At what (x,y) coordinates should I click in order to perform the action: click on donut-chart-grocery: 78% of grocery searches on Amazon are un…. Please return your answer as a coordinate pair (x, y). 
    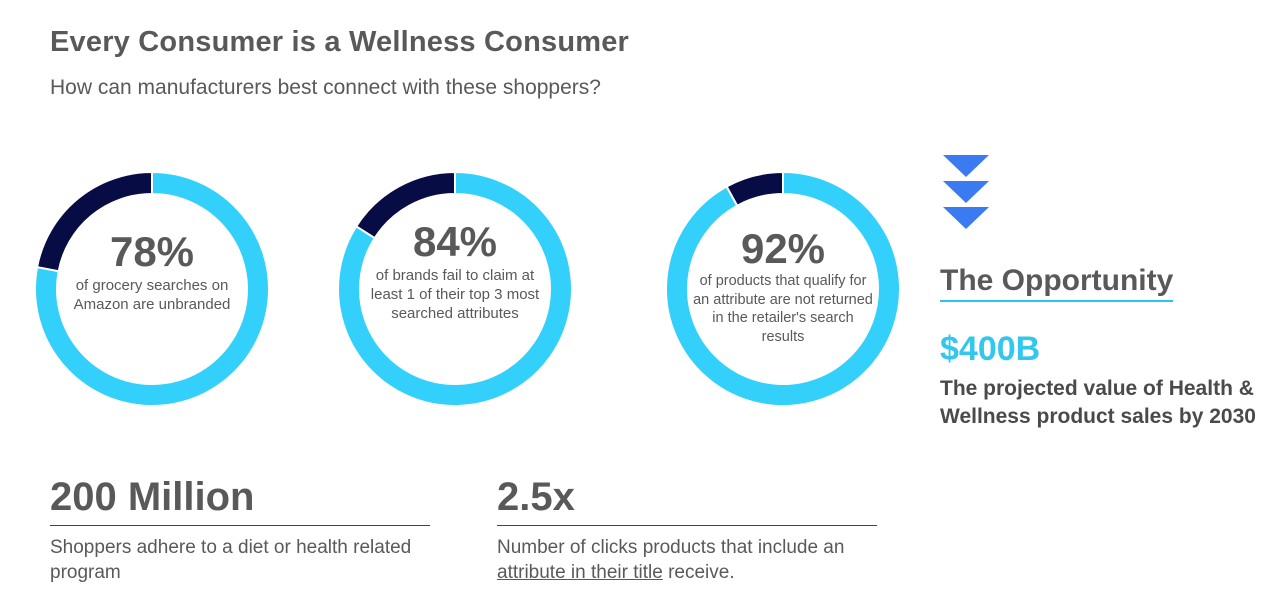
    Looking at the image, I should click on (152, 289).